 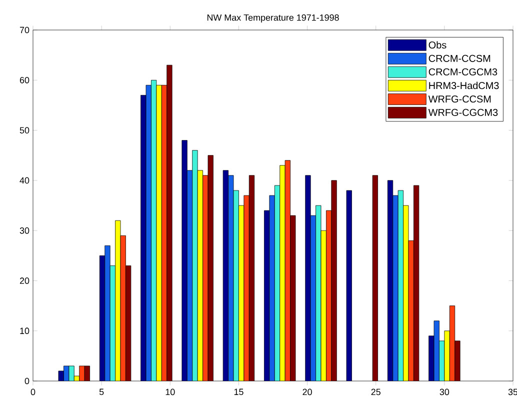 What do you see at coordinates (445, 392) in the screenshot?
I see `x-tick-label: 30` at bounding box center [445, 392].